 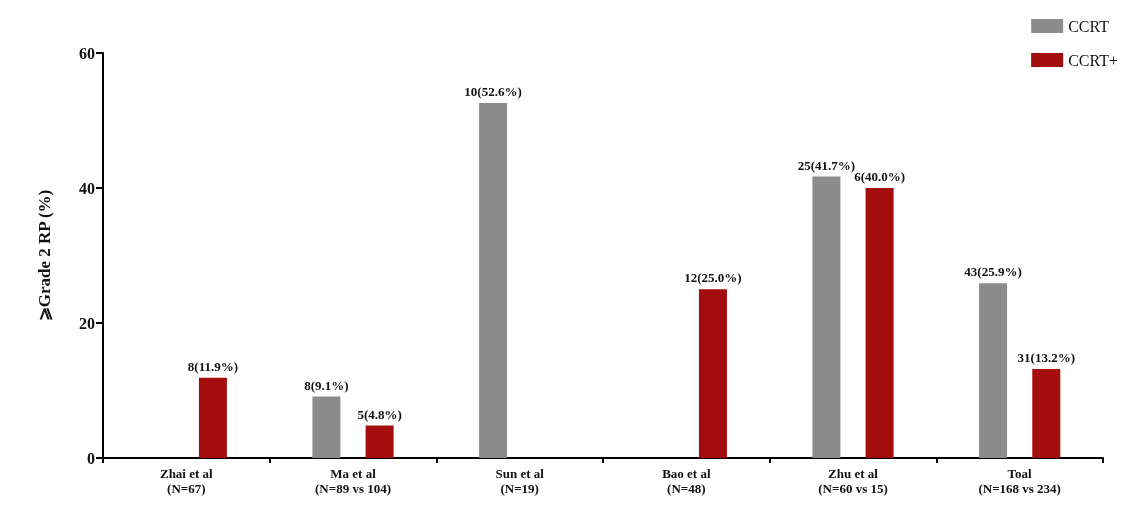 What do you see at coordinates (713, 278) in the screenshot?
I see `data-label: 12(25.0%)` at bounding box center [713, 278].